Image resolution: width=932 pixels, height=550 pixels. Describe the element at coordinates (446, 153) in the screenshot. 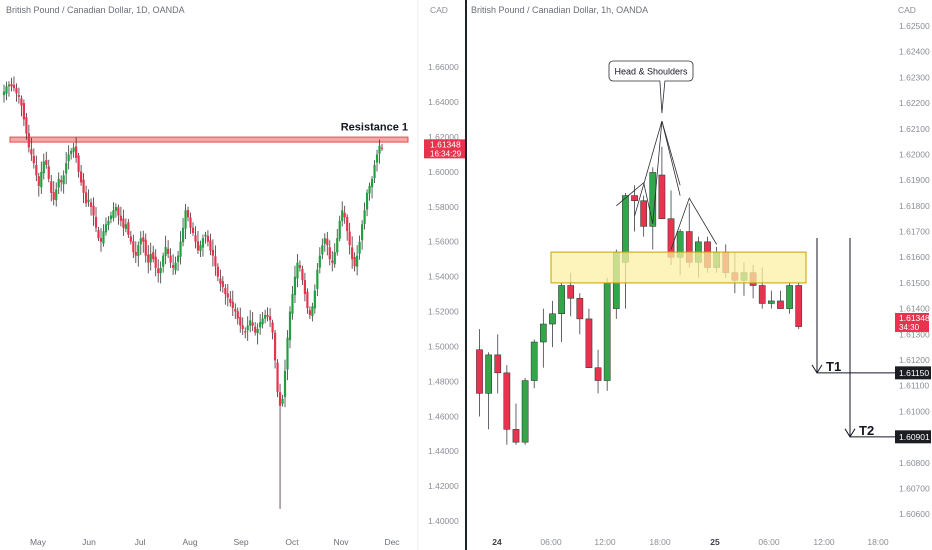

I see `left-countdown: 16:34:29` at that location.